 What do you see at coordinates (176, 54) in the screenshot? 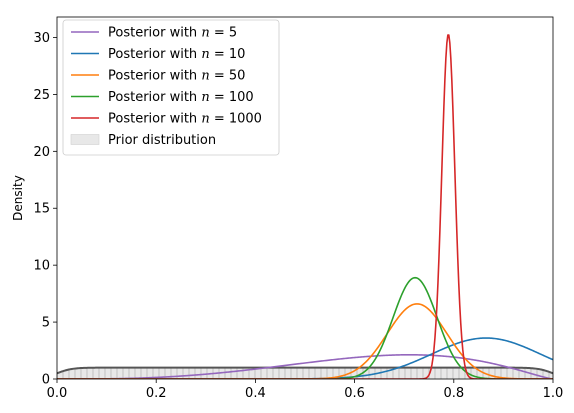
I see `legend-label-1: Posterior with n = 10` at bounding box center [176, 54].